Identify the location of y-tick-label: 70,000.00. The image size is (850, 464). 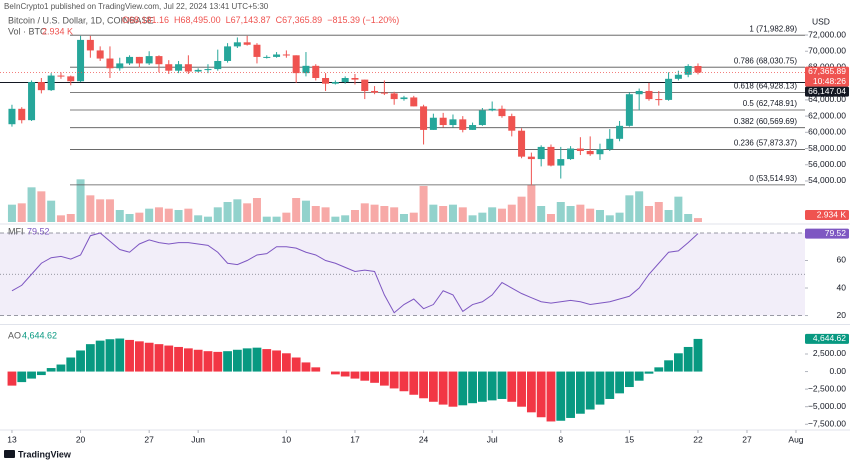
(827, 50).